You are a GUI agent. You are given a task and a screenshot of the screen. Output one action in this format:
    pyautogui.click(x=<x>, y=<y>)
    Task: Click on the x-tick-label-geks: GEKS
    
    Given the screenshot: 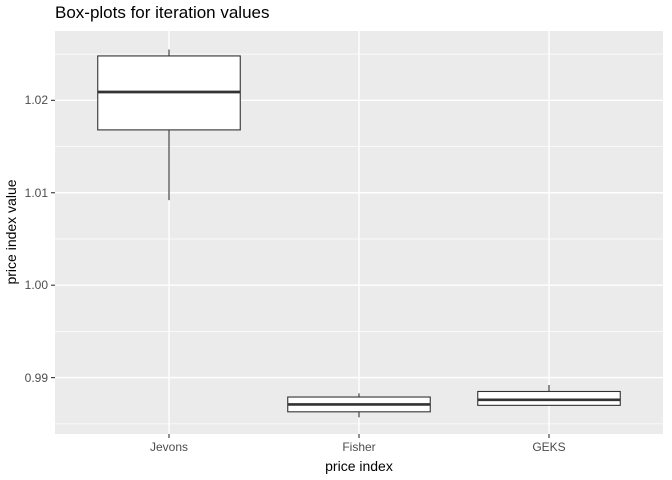 What is the action you would take?
    pyautogui.click(x=549, y=447)
    